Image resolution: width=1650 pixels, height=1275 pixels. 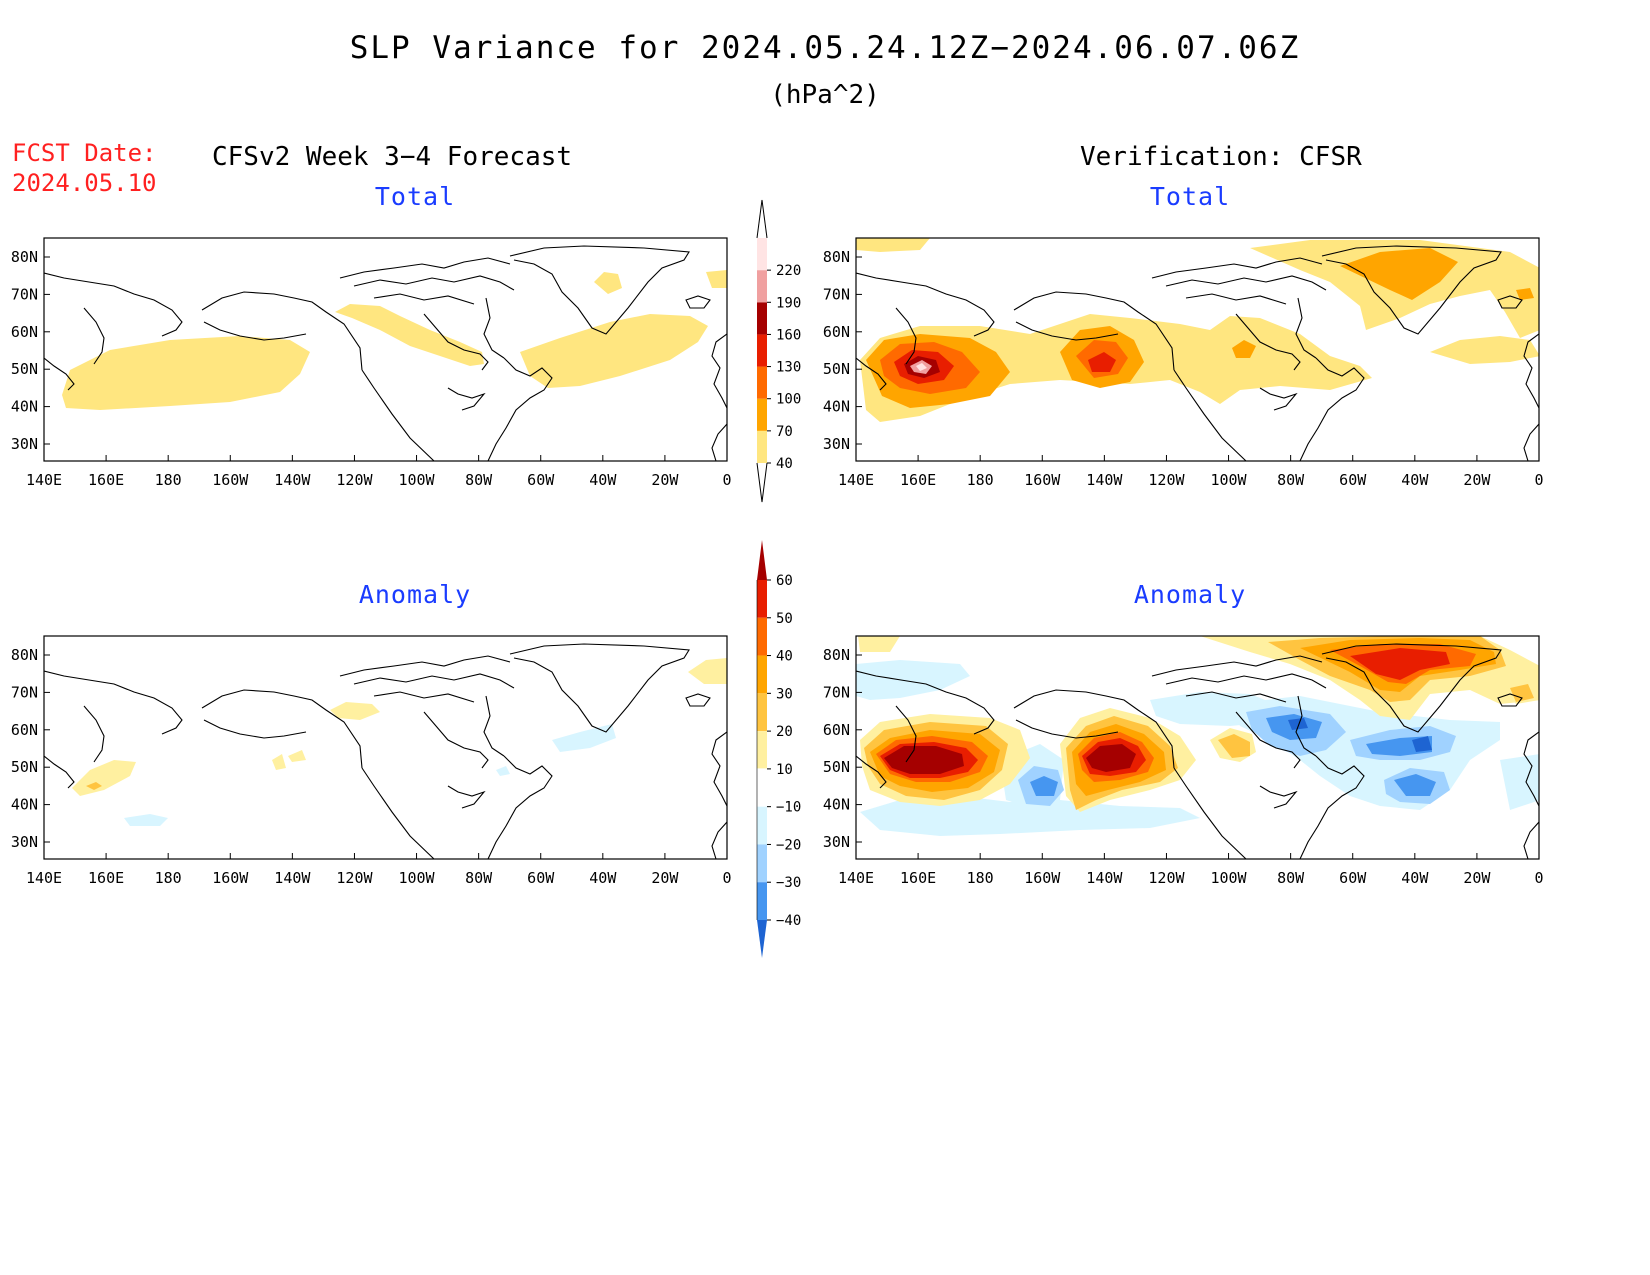 I want to click on anomaly-colorbar-swatches, so click(x=762, y=750).